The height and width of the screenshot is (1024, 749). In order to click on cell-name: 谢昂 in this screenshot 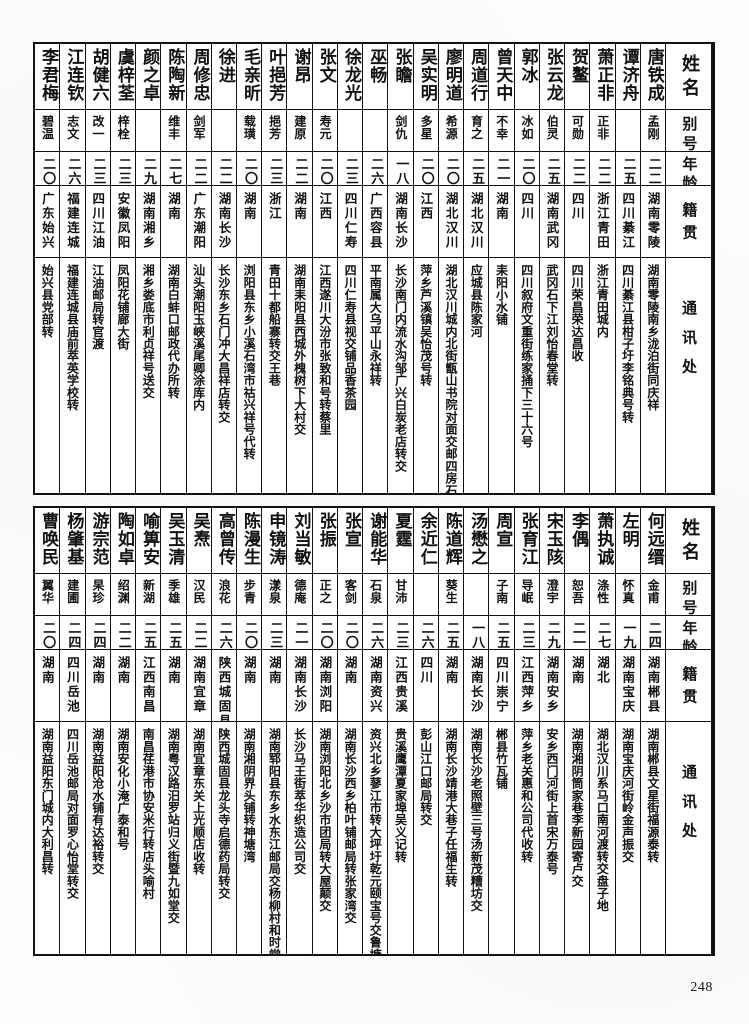, I will do `click(299, 77)`.